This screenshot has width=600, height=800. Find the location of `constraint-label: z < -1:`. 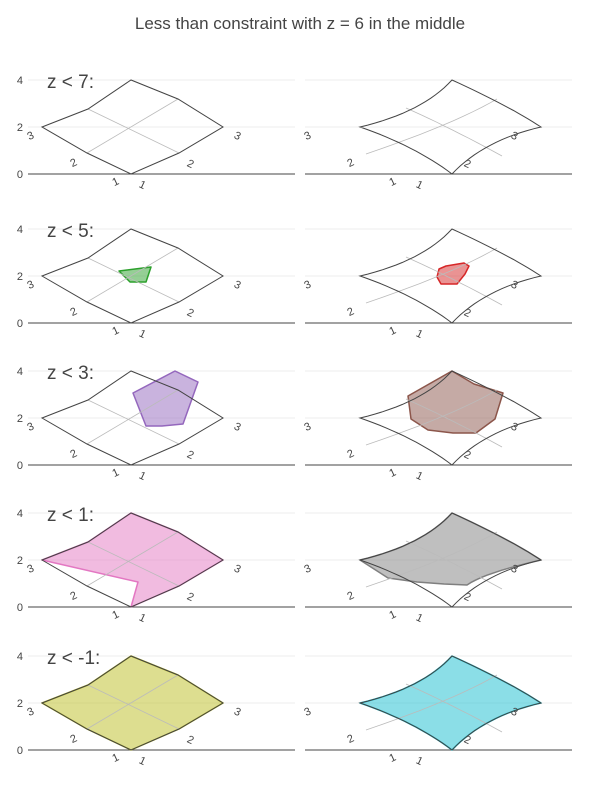

constraint-label: z < -1: is located at coordinates (73, 658).